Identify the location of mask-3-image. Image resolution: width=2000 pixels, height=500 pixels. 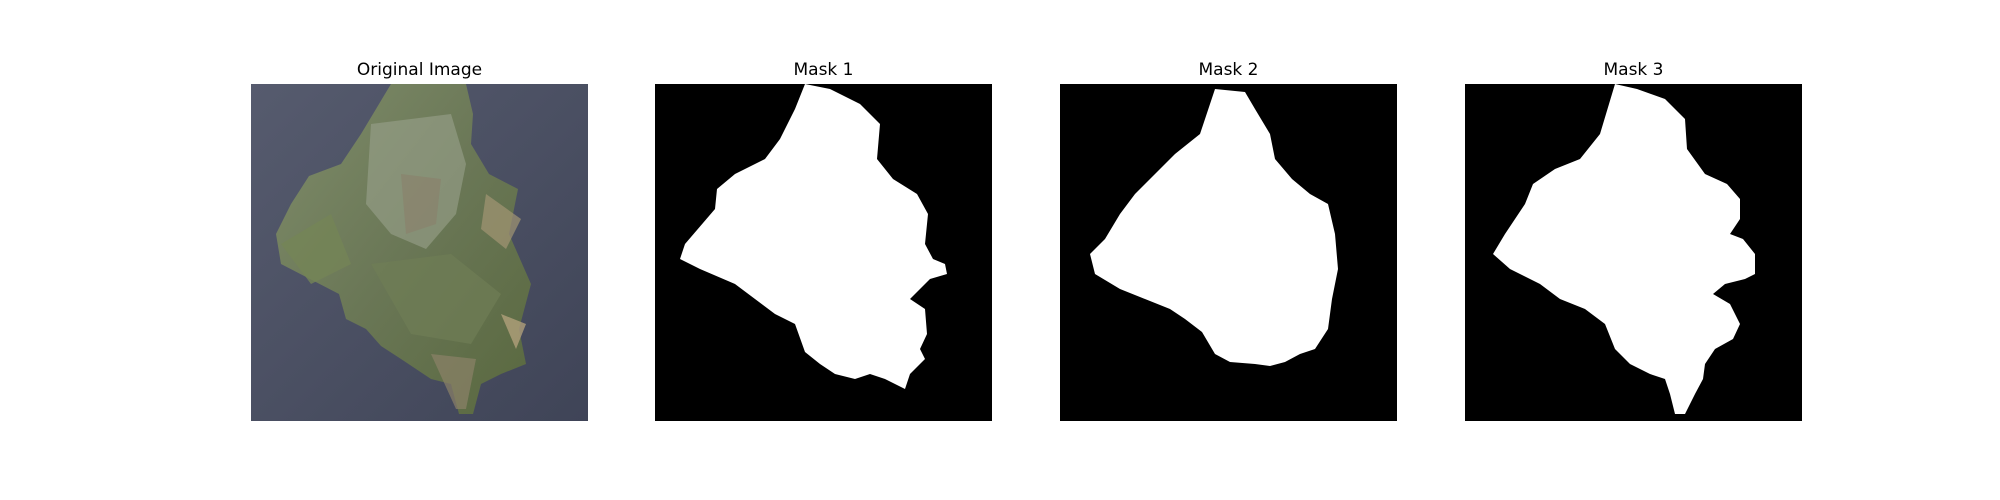
(1633, 252).